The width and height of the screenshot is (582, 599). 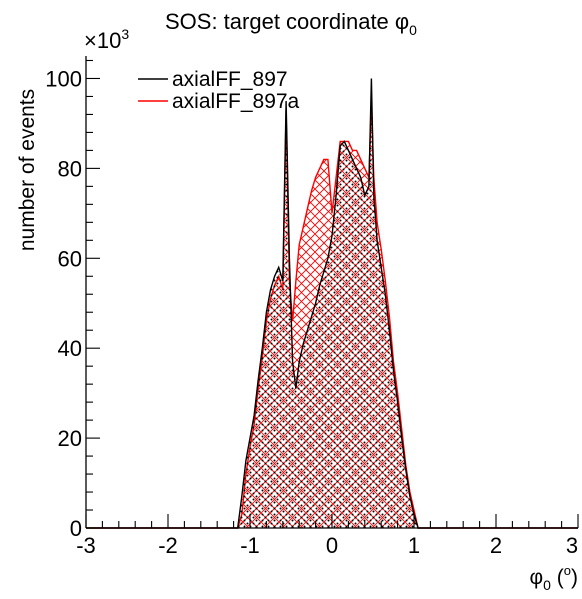 I want to click on x-tick-label: 2, so click(x=496, y=545).